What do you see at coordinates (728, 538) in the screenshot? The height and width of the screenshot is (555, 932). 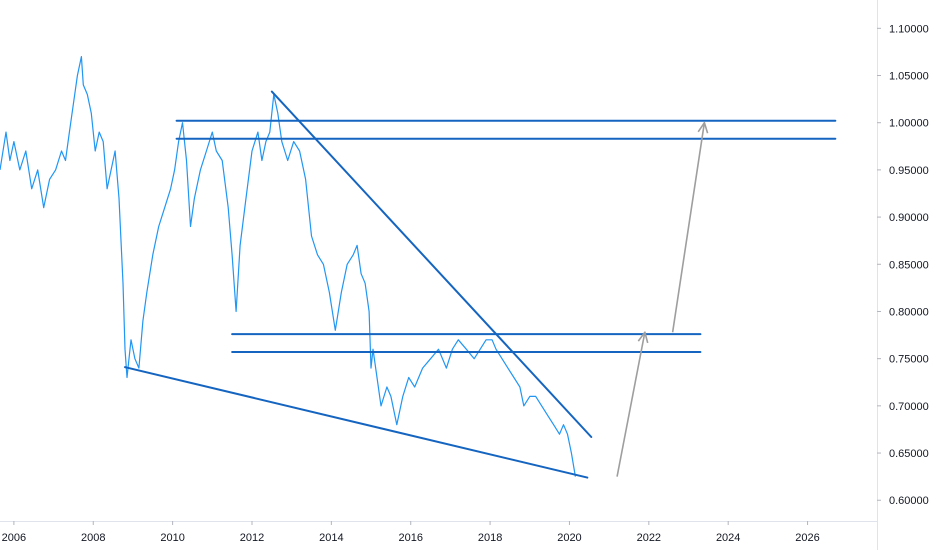 I see `x-tick-label: 2024` at bounding box center [728, 538].